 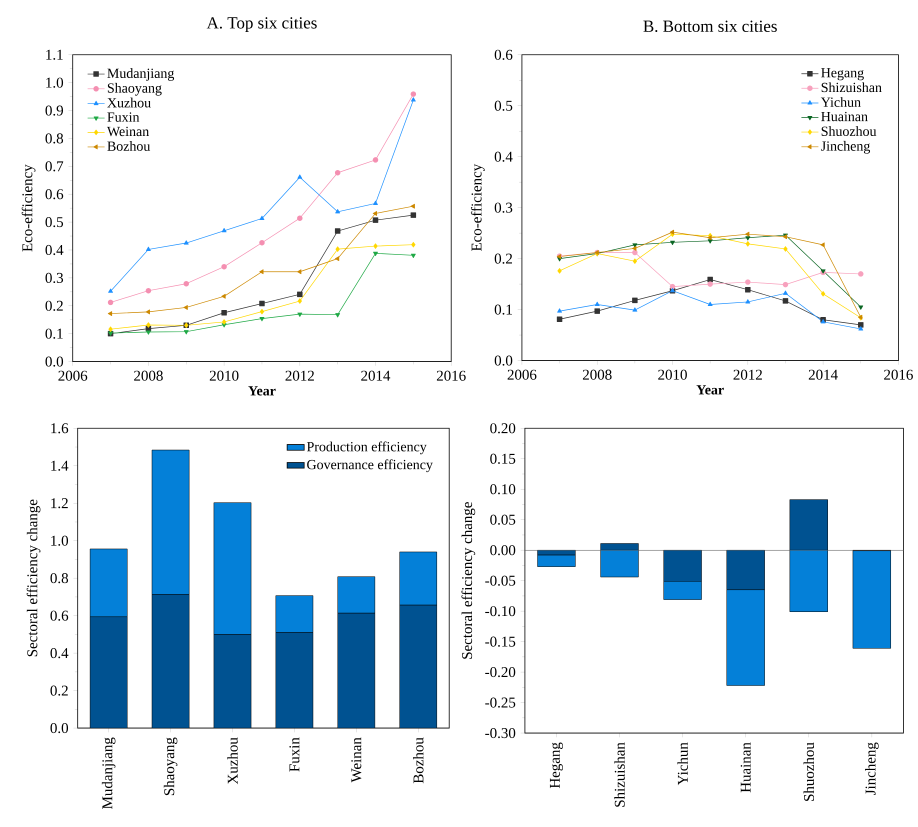 I want to click on y-tick-label: -0.20, so click(x=500, y=672).